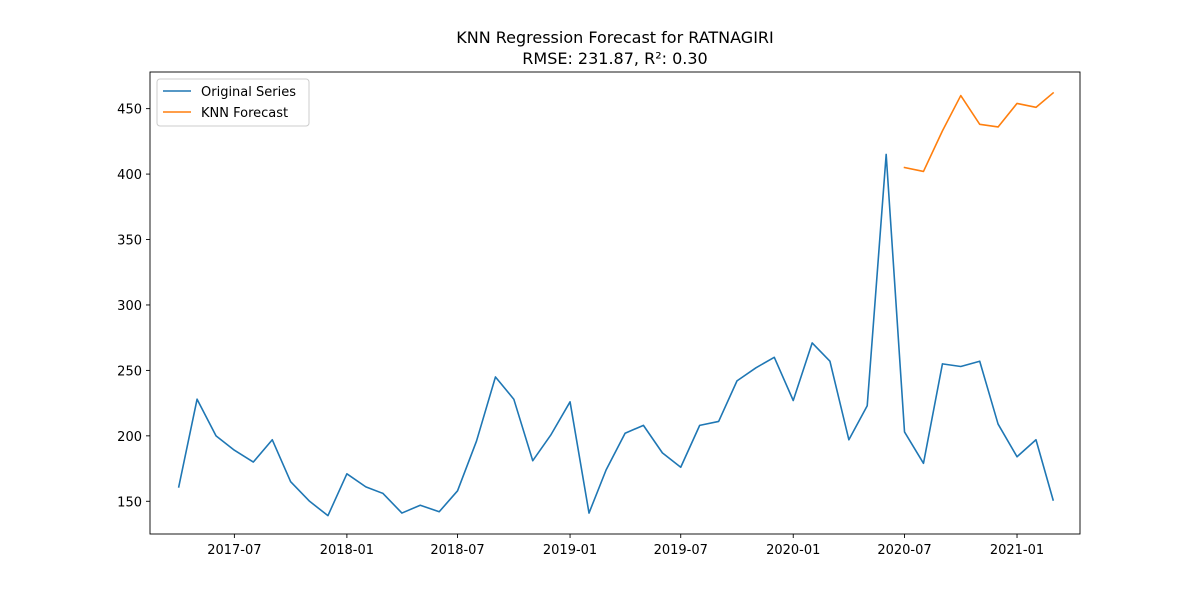 The image size is (1200, 604). I want to click on x-tick-label: 2019-07, so click(681, 550).